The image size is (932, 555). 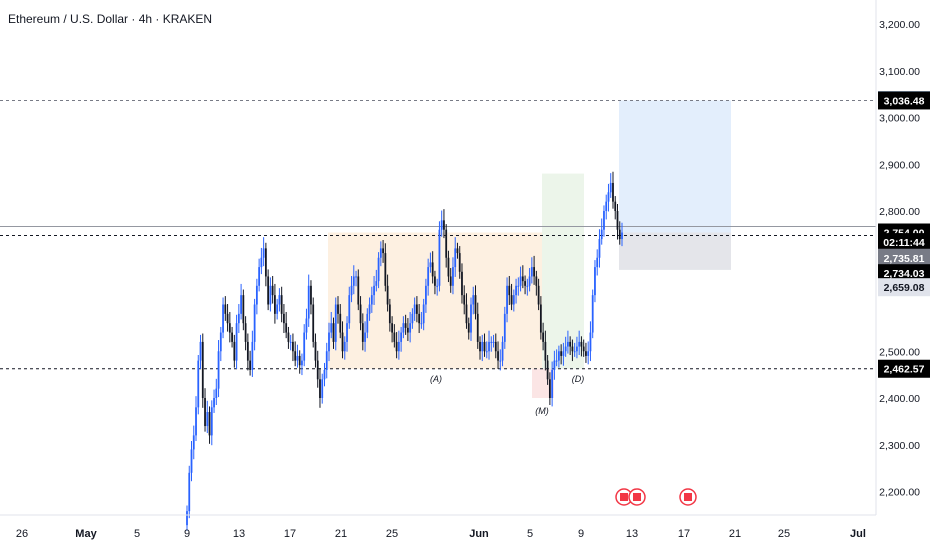 What do you see at coordinates (479, 534) in the screenshot?
I see `time-tick-label: Jun` at bounding box center [479, 534].